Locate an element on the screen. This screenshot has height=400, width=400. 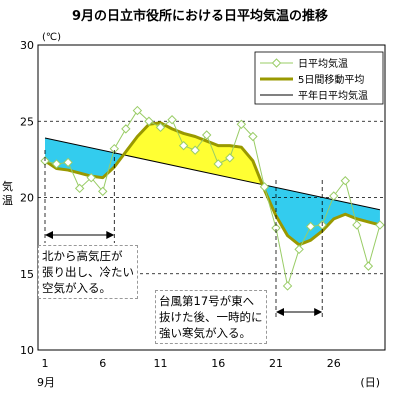
chart-title: 9月の日立市役所における日平均気温の推移 is located at coordinates (200, 16).